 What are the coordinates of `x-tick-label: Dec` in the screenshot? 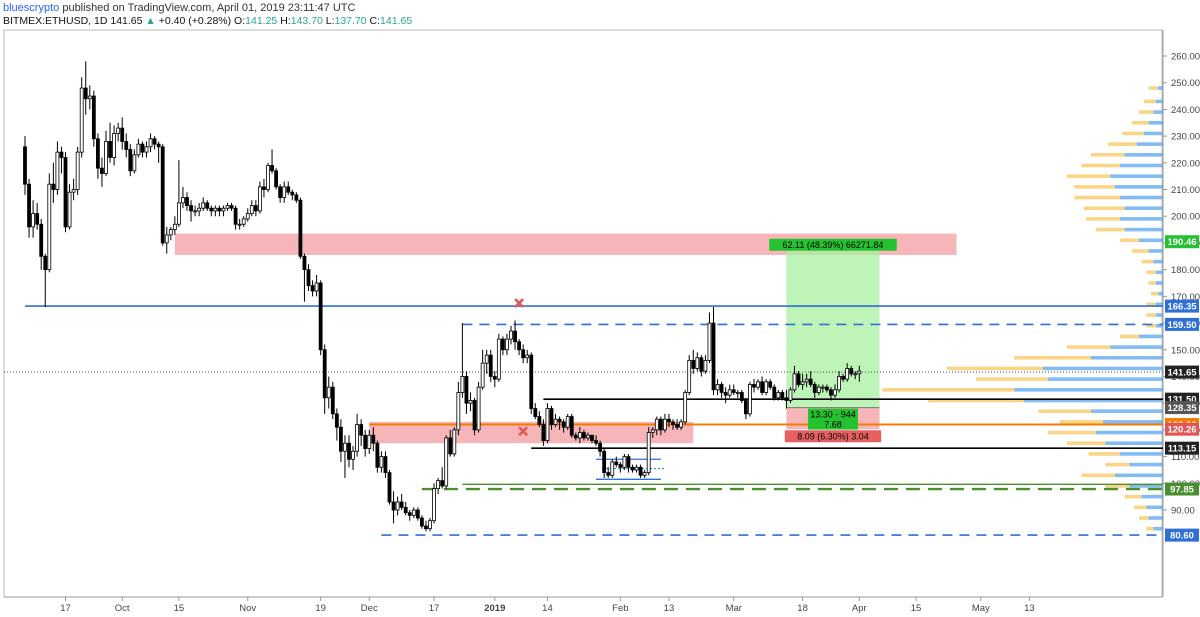 It's located at (369, 608).